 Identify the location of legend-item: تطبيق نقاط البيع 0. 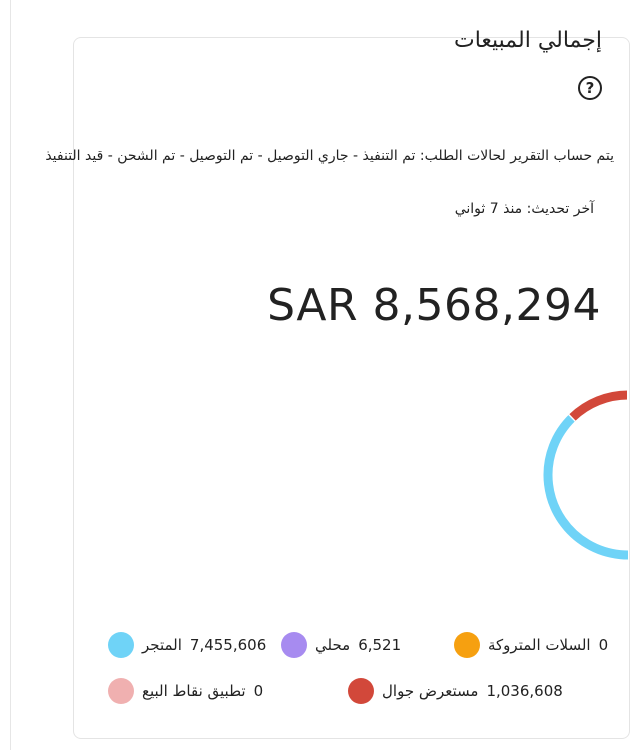
(185, 691).